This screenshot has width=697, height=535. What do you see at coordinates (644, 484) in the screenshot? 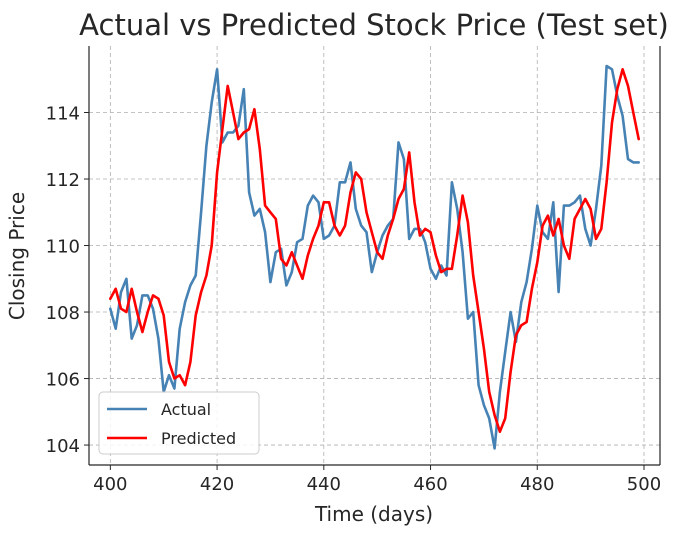
I see `x-tick-label: 500` at bounding box center [644, 484].